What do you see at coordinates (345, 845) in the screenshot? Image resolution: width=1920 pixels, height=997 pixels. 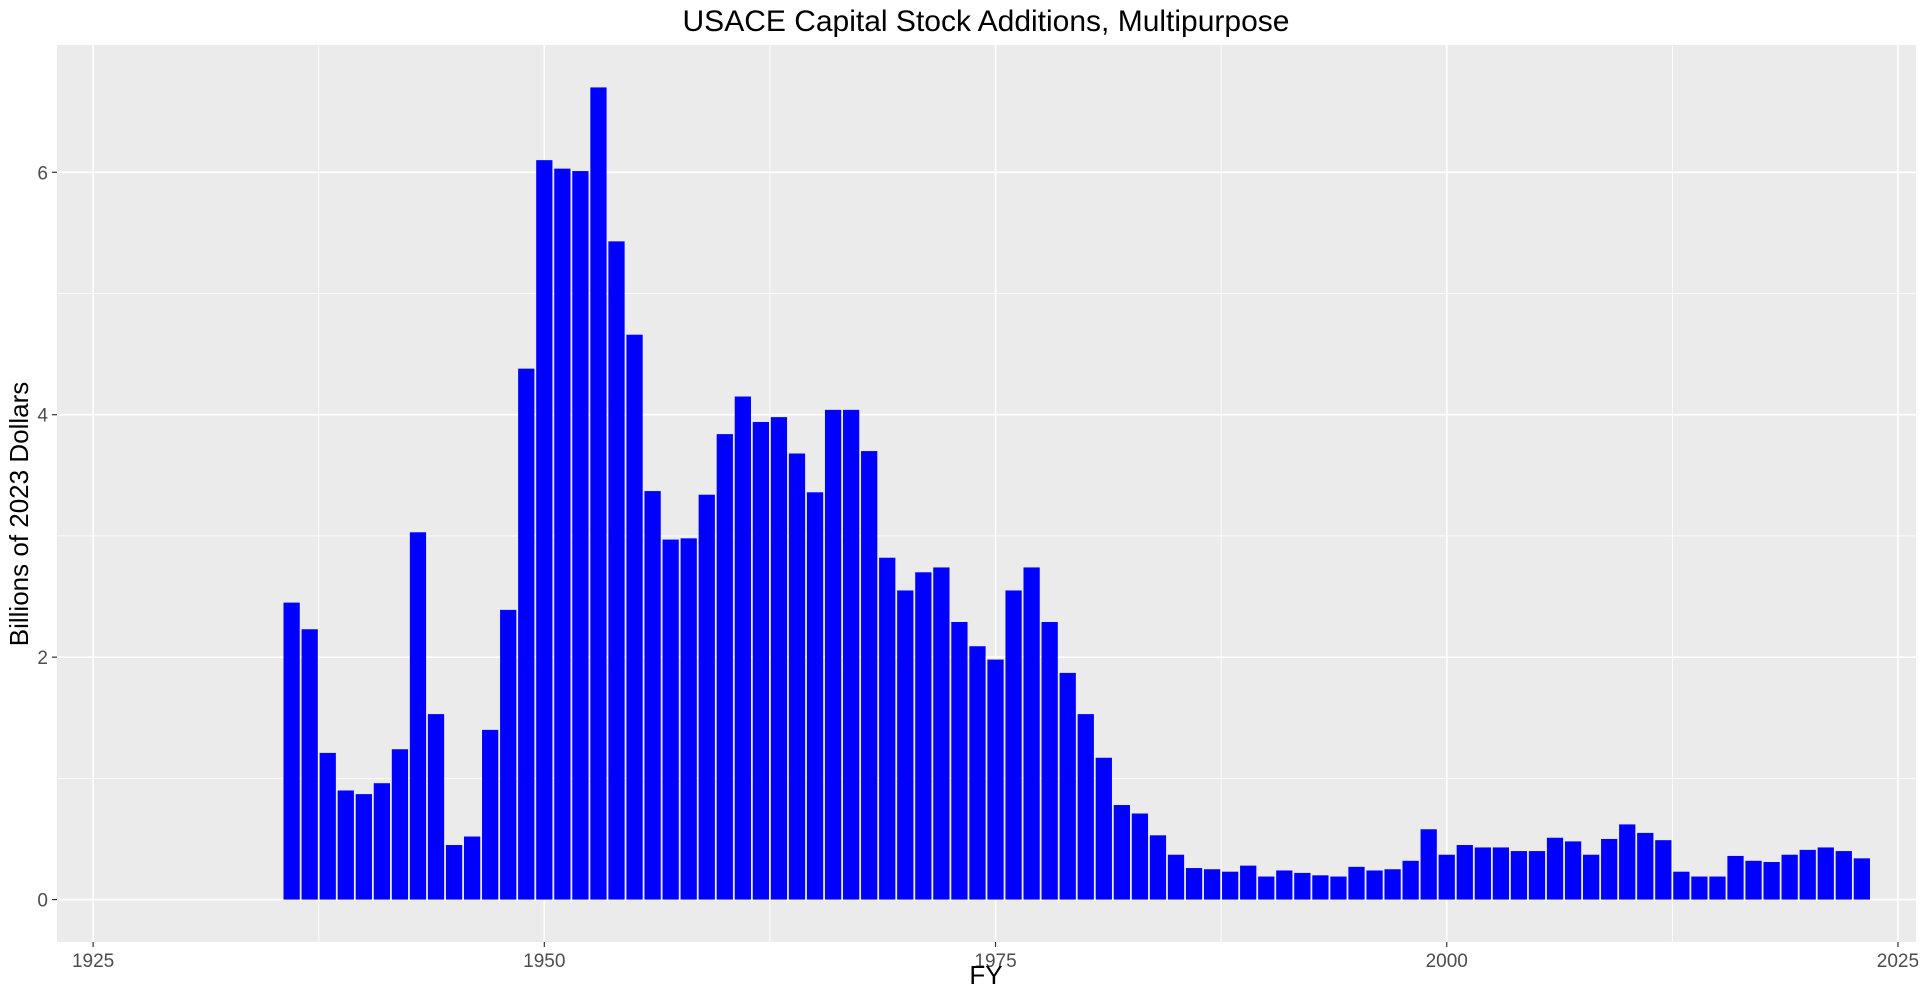 I see `bar-1939` at bounding box center [345, 845].